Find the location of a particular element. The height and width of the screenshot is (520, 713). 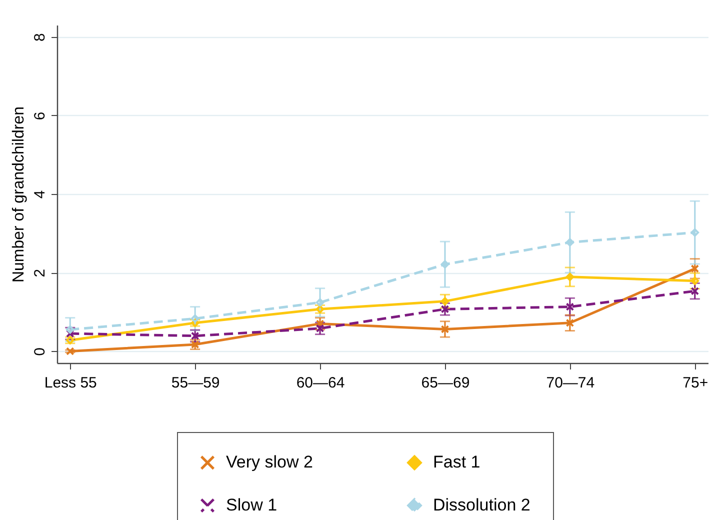

legend-label: Very slow 2 is located at coordinates (269, 462).